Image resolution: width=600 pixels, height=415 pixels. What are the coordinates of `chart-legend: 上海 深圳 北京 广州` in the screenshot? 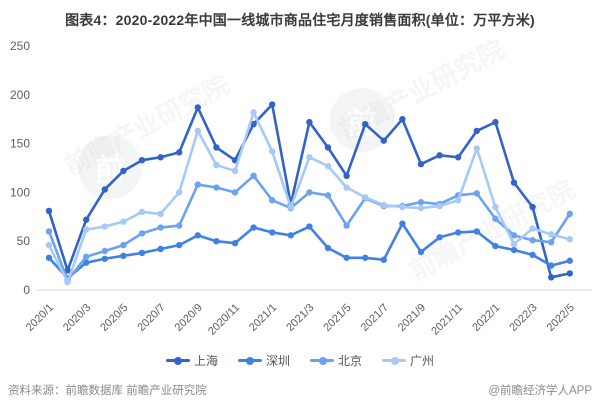 It's located at (300, 360).